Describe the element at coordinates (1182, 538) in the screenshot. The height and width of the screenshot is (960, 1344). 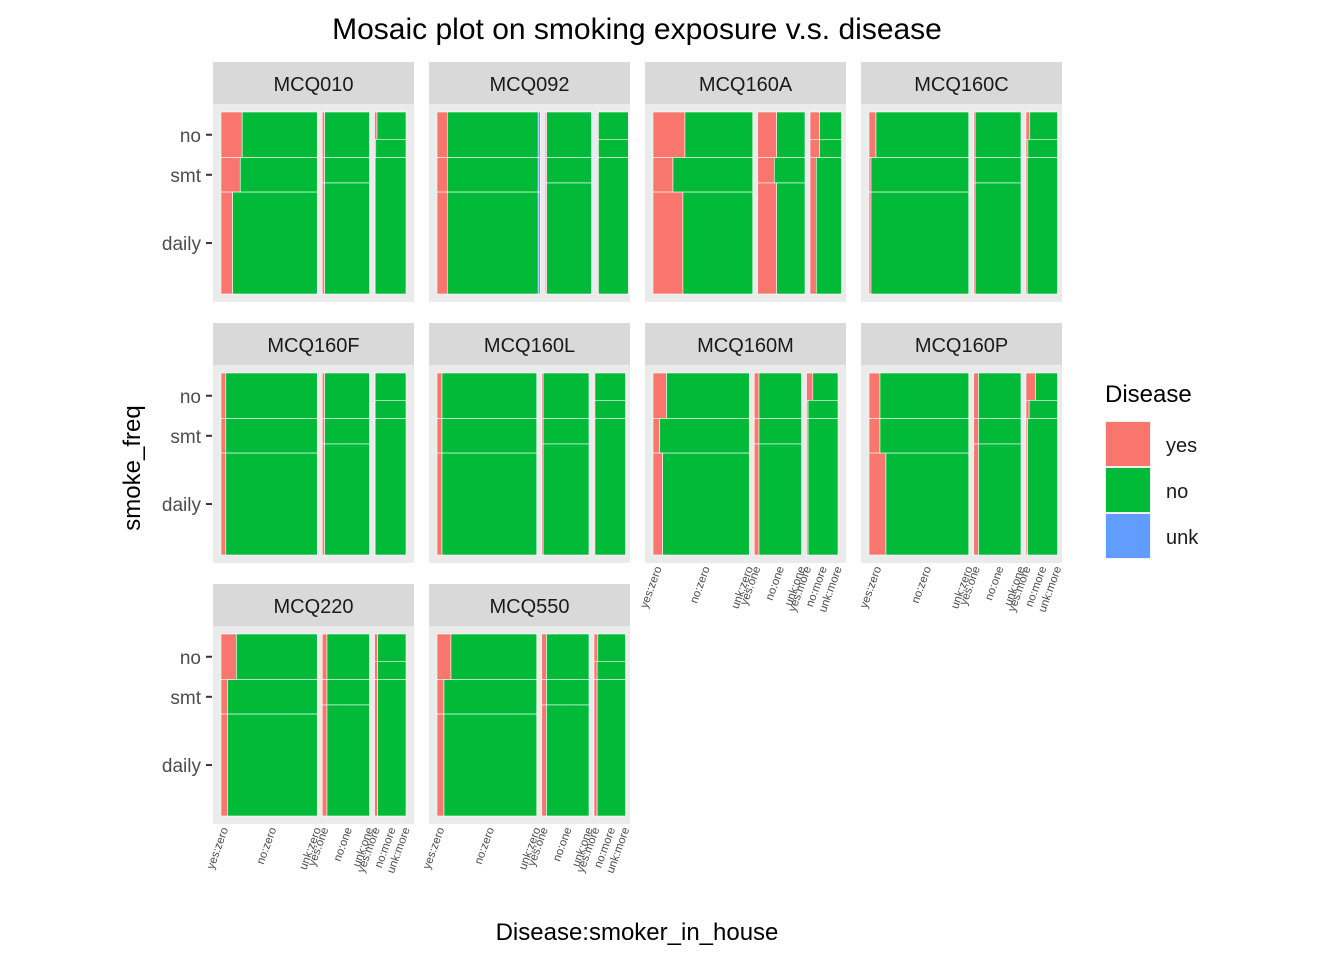
I see `legend-label-unk: unk` at that location.